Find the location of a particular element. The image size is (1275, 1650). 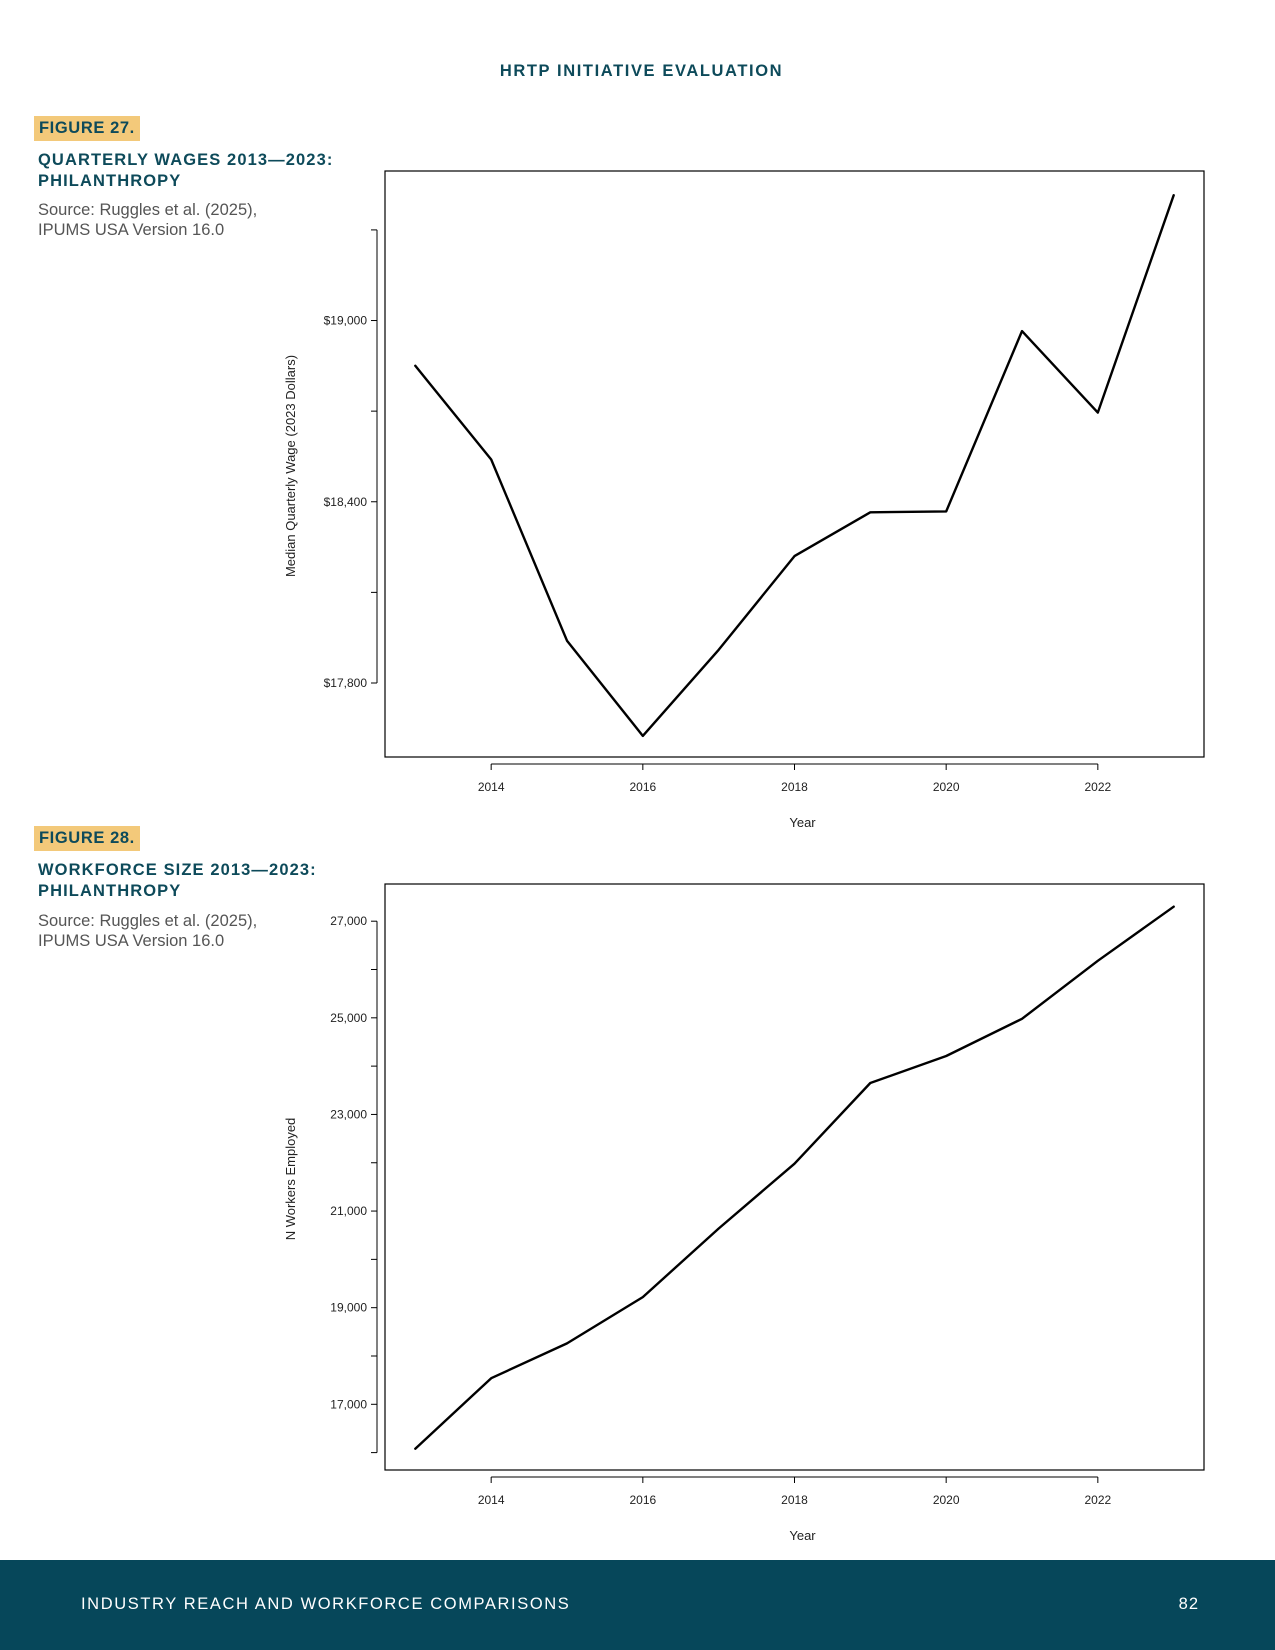

figure-28-x-tick-label: 2022 is located at coordinates (1097, 1500).